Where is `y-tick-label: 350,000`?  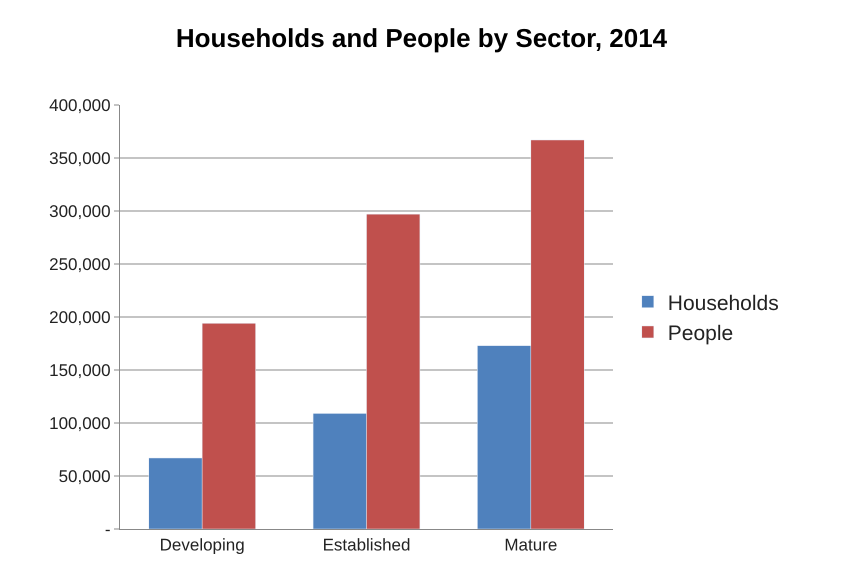
y-tick-label: 350,000 is located at coordinates (80, 158).